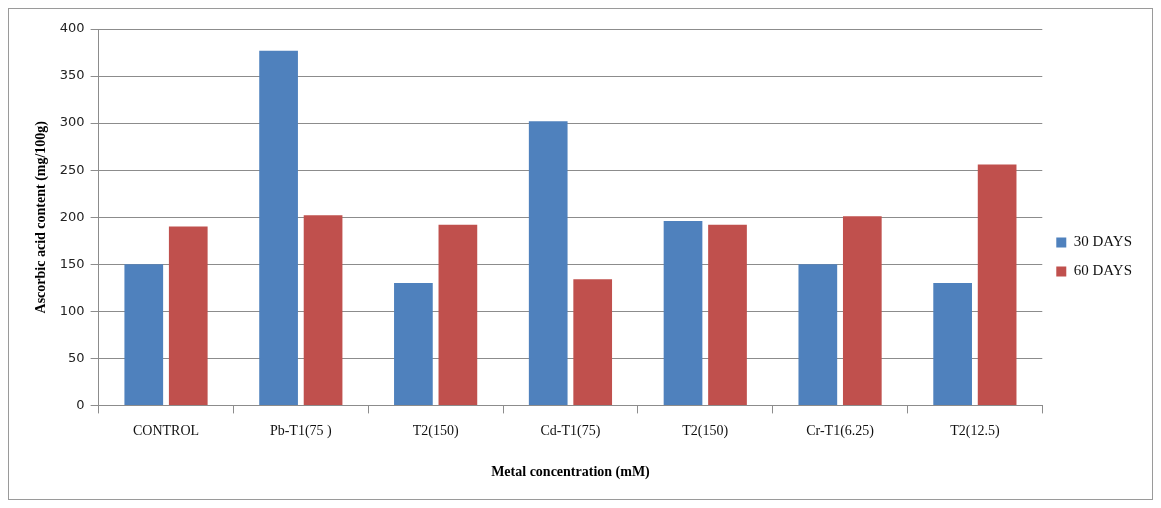 Image resolution: width=1161 pixels, height=508 pixels. I want to click on y-tick-label: 50, so click(76, 357).